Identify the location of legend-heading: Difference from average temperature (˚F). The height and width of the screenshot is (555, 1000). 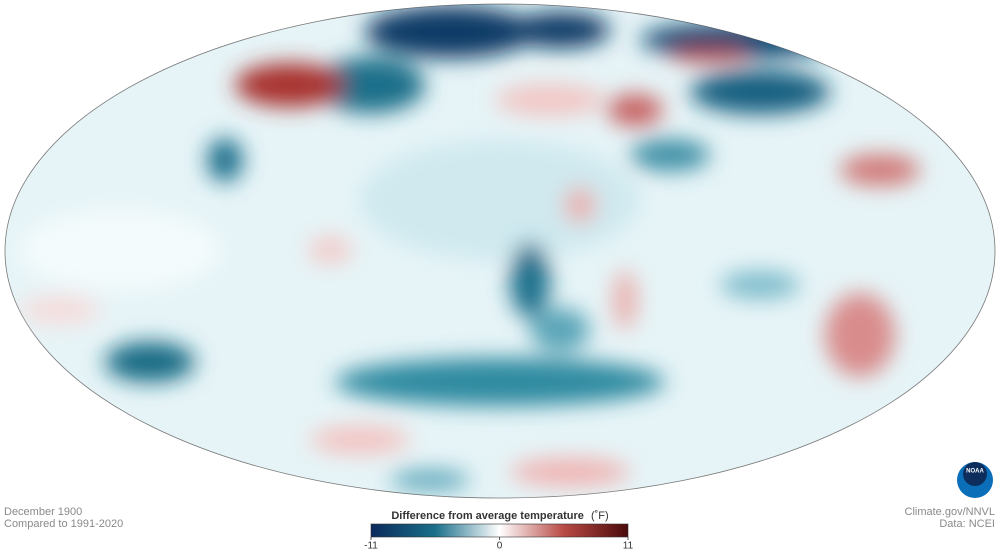
(499, 516).